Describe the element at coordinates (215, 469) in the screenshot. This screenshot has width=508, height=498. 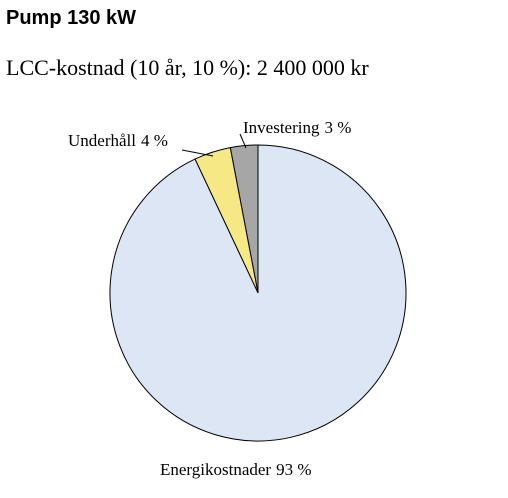
I see `category-label: Energikostnader` at that location.